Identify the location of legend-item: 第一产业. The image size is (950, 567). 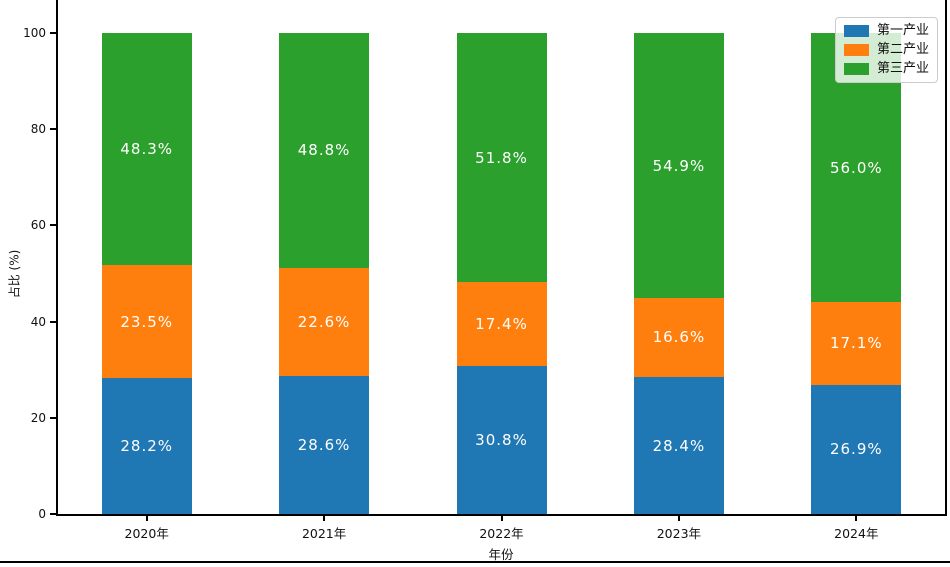
(886, 31).